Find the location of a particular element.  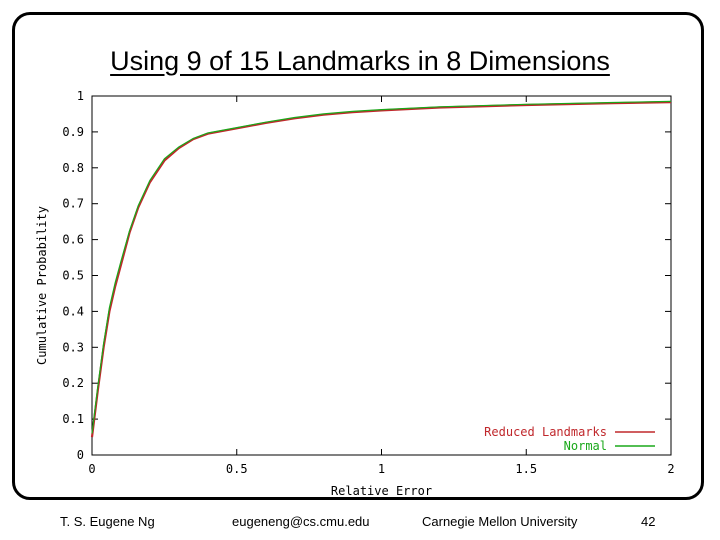

x-tick-label: 1 is located at coordinates (381, 469).